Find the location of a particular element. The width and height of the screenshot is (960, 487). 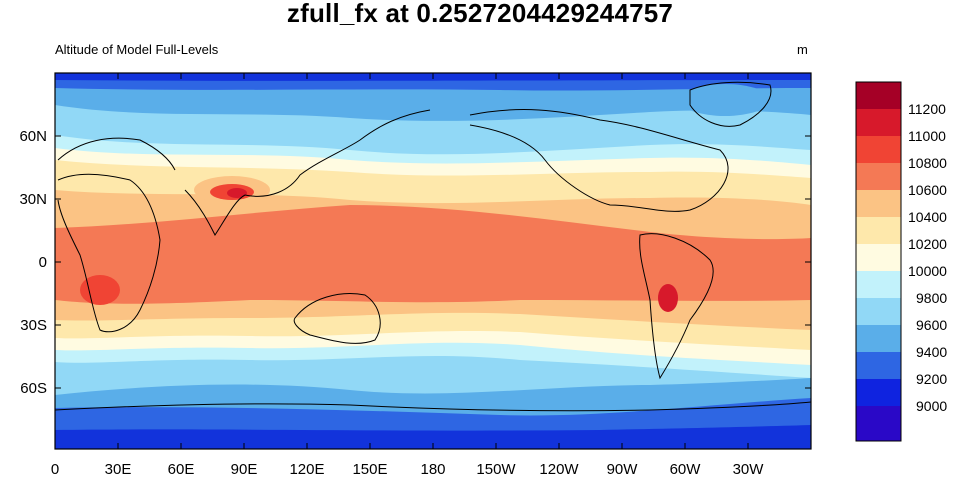

lon-label: 60W is located at coordinates (686, 469).